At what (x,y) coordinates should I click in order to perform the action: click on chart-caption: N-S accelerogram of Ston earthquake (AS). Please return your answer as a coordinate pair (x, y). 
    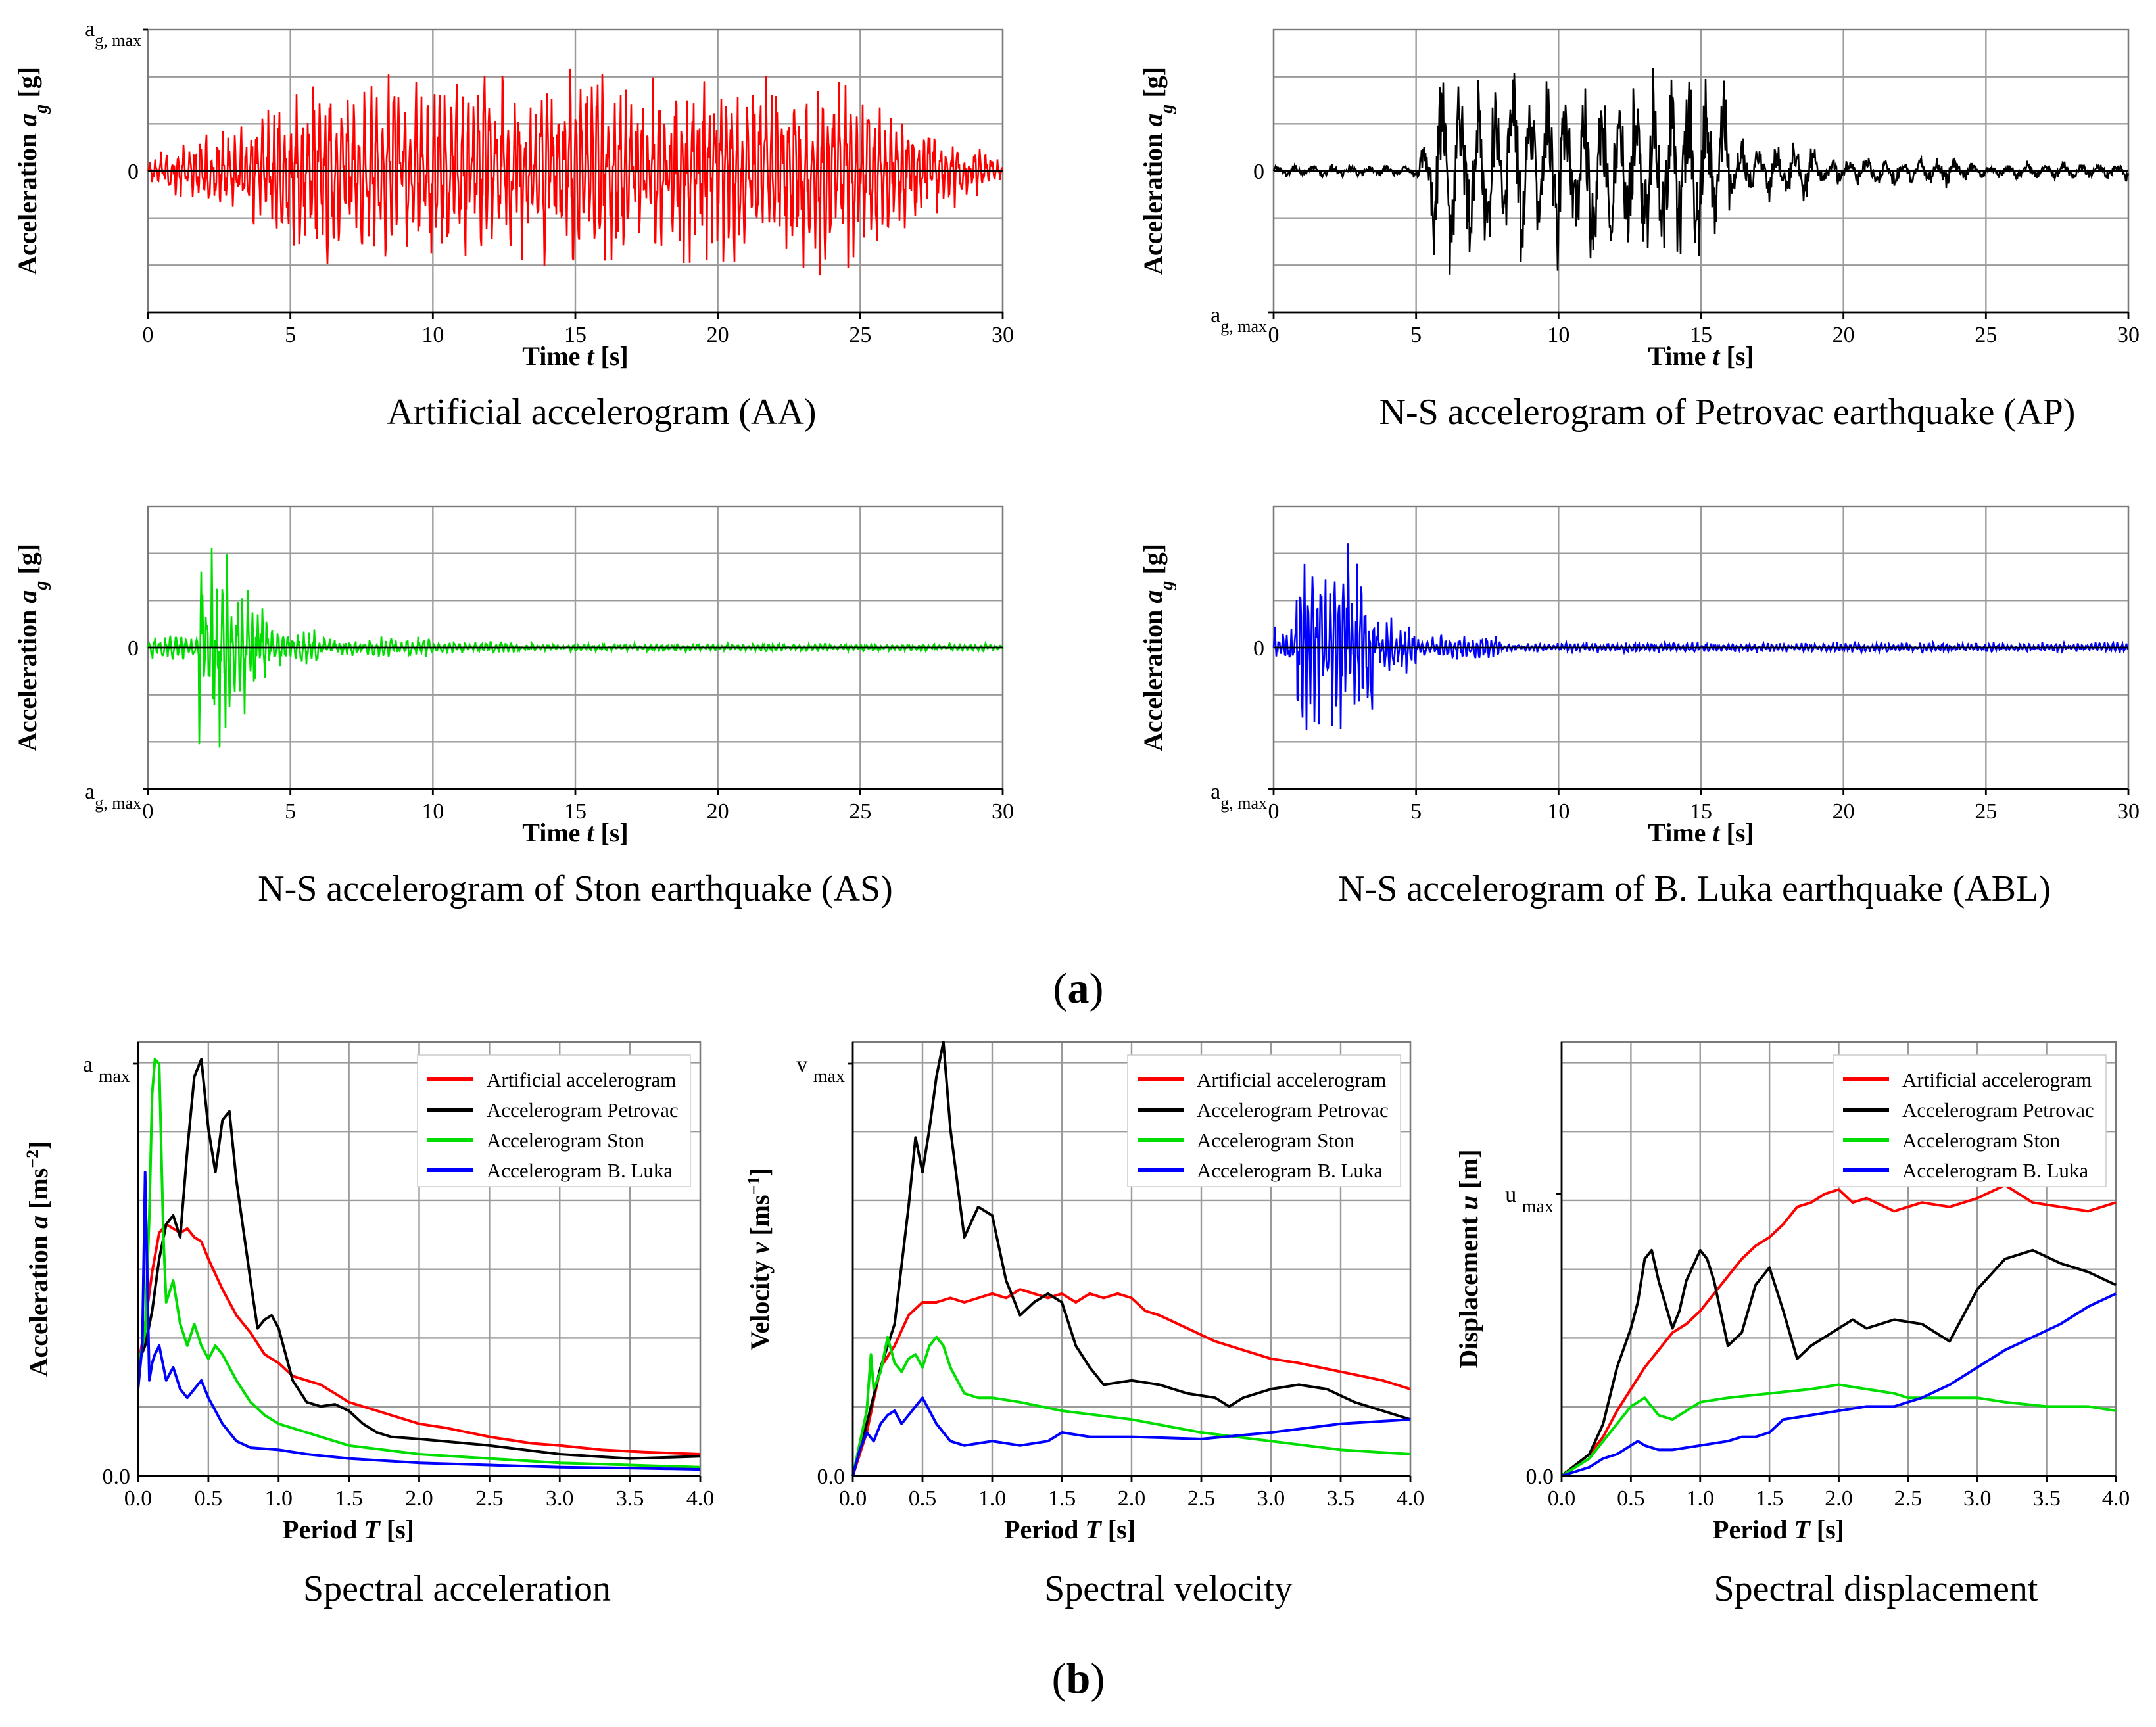
    Looking at the image, I should click on (576, 888).